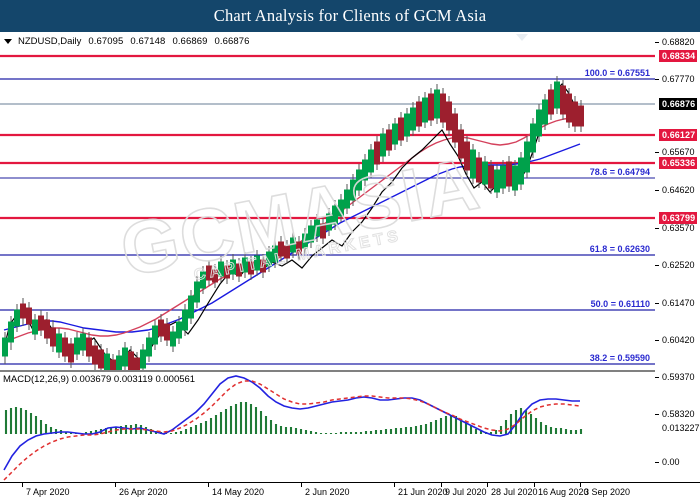 This screenshot has width=700, height=503. What do you see at coordinates (678, 228) in the screenshot?
I see `axis-tick-063570: 0.63570` at bounding box center [678, 228].